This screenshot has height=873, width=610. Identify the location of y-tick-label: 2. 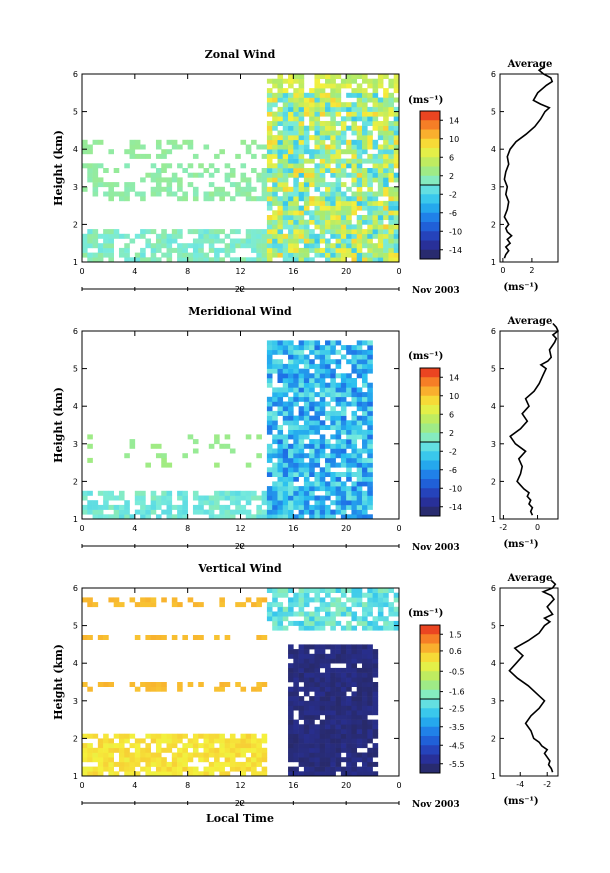
(75, 738).